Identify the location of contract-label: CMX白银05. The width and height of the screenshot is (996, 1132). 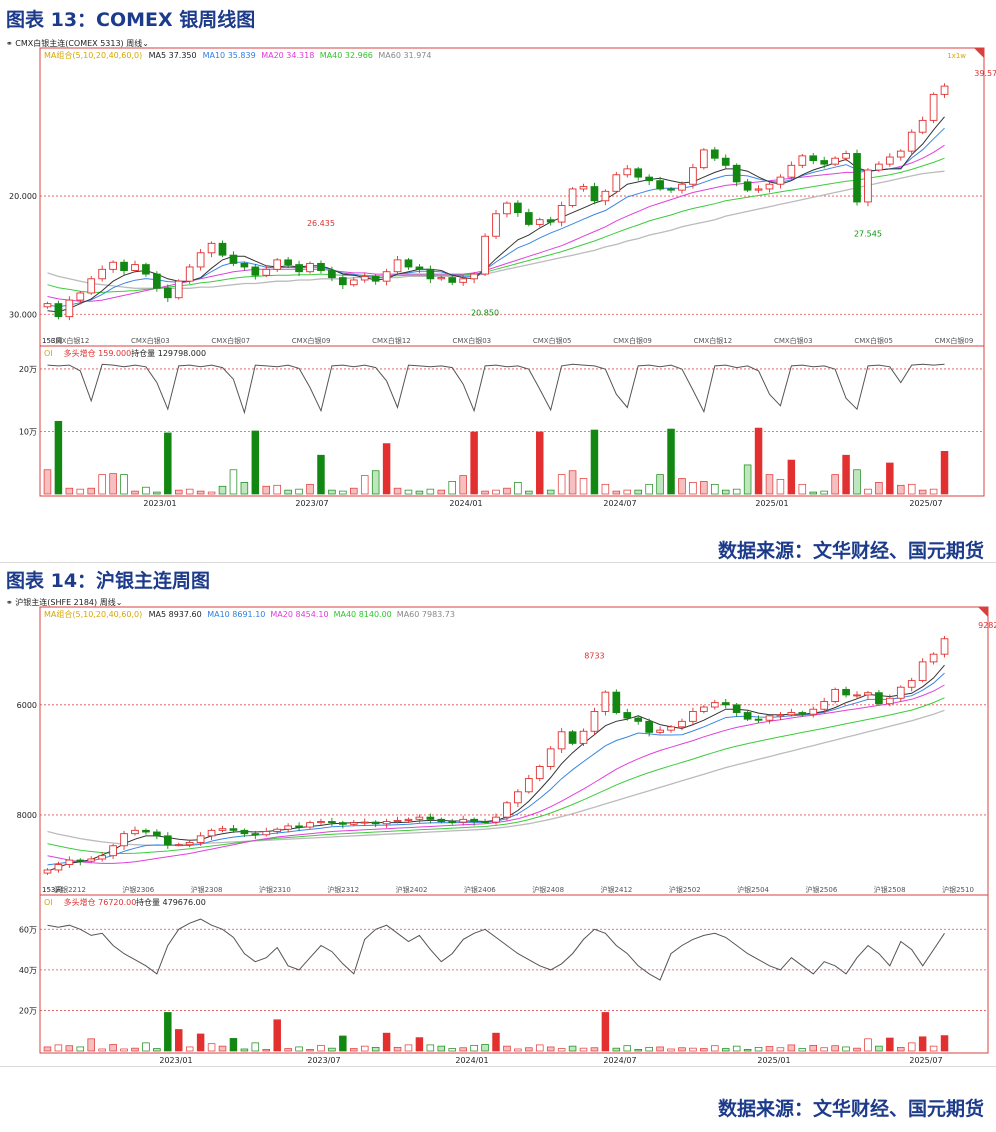
(552, 340).